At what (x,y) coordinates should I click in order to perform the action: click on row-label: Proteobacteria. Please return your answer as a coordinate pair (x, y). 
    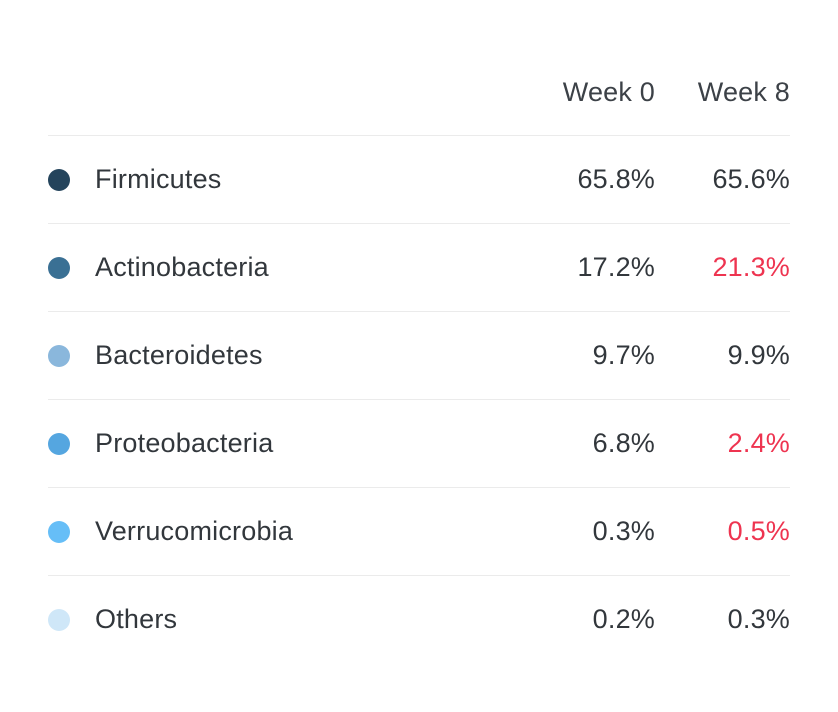
    Looking at the image, I should click on (184, 443).